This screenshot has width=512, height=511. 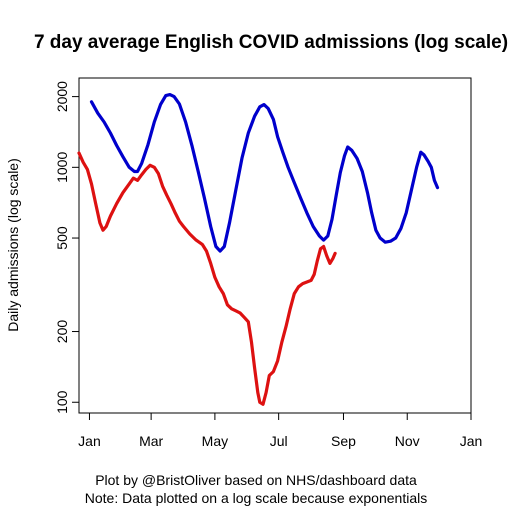 What do you see at coordinates (151, 441) in the screenshot?
I see `x-tick-label: Mar` at bounding box center [151, 441].